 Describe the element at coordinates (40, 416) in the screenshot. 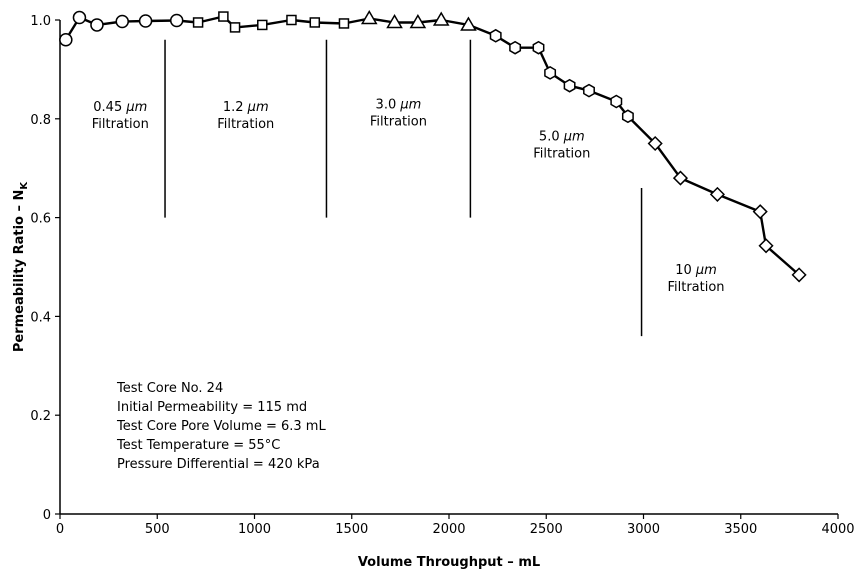

I see `y-tick-label: 0.2` at that location.